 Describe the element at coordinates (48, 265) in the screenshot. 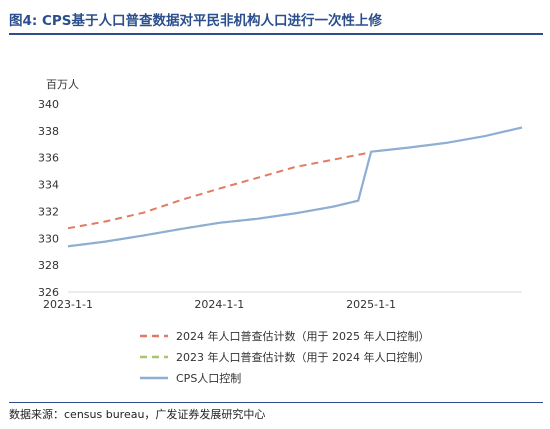

I see `y-tick-label: 328` at that location.